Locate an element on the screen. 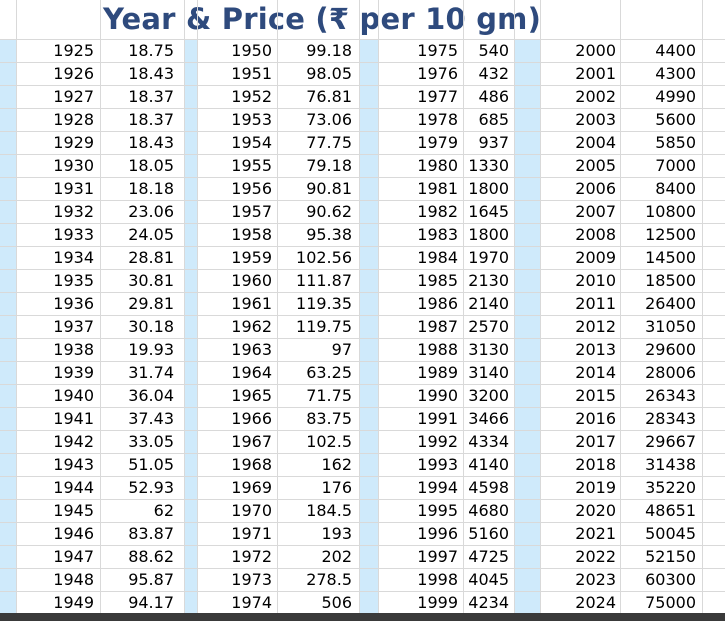 The image size is (725, 621). price-cell: 486 is located at coordinates (493, 96).